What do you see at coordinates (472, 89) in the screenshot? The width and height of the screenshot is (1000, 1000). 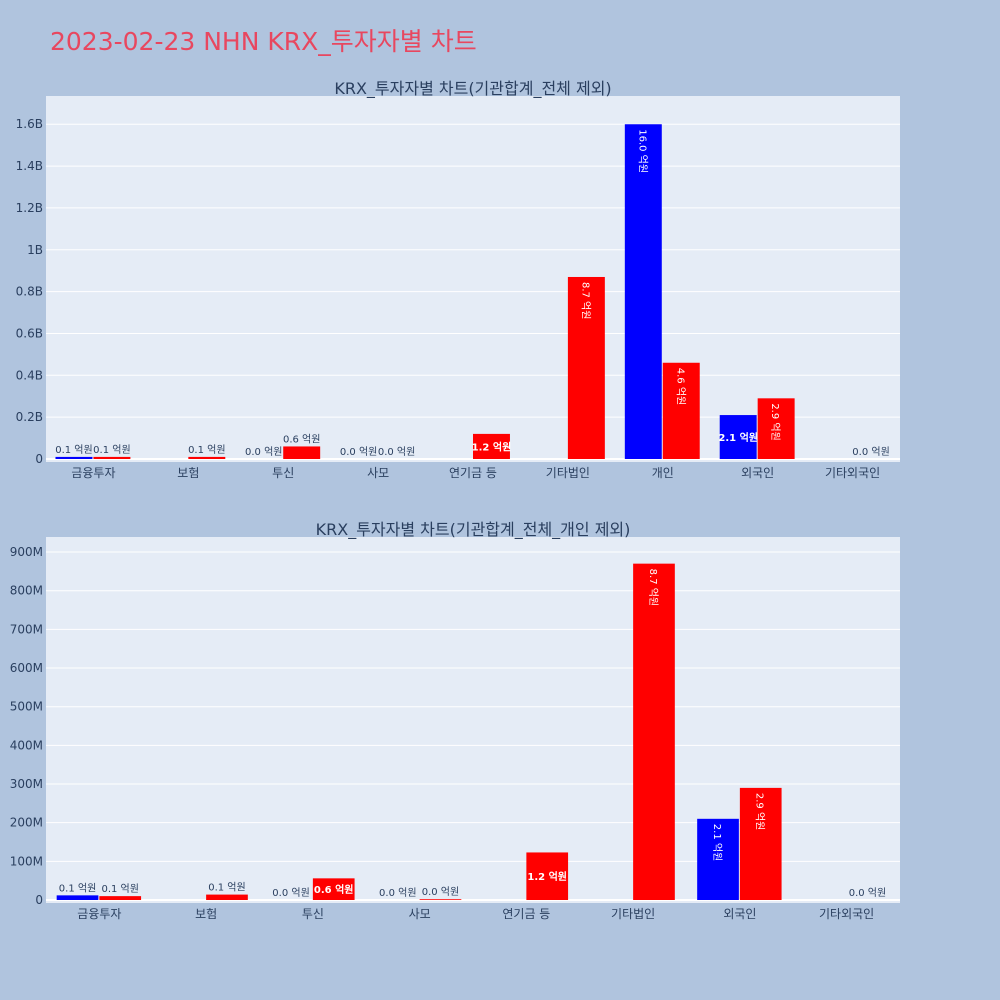 I see `chart-title: KRX_투자자별 차트(기관합계_전체 제외)` at bounding box center [472, 89].